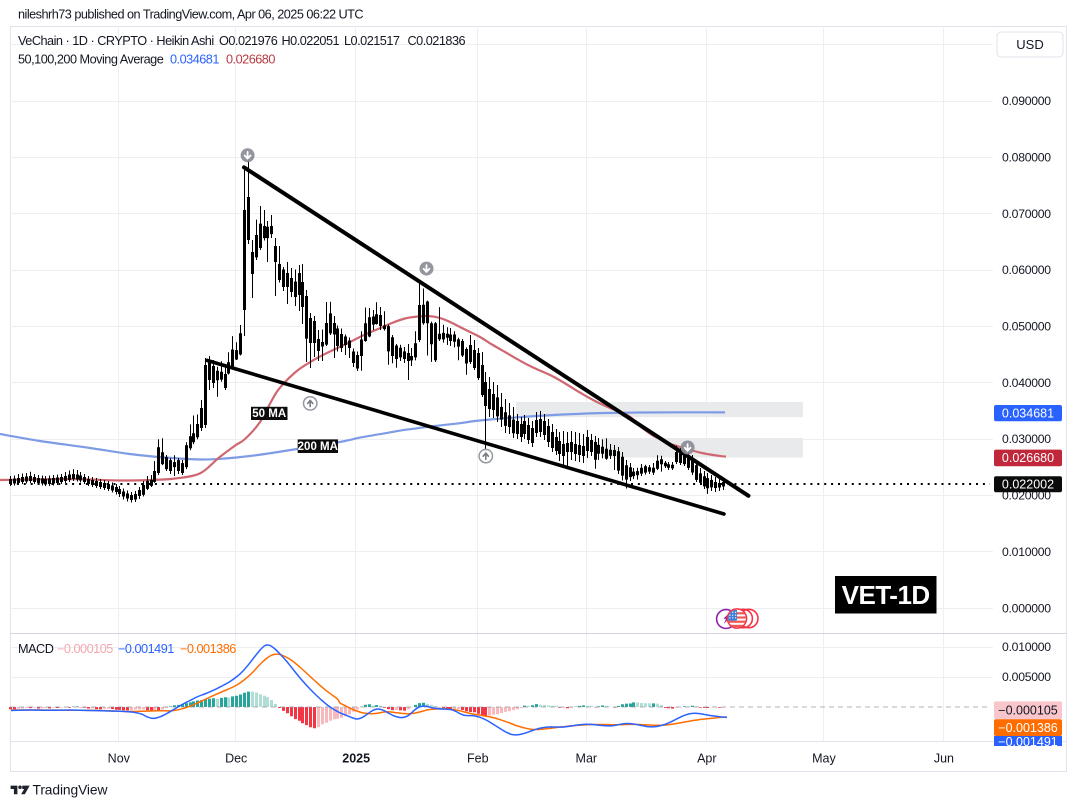  What do you see at coordinates (1026, 439) in the screenshot?
I see `svg-text: 0.030000` at bounding box center [1026, 439].